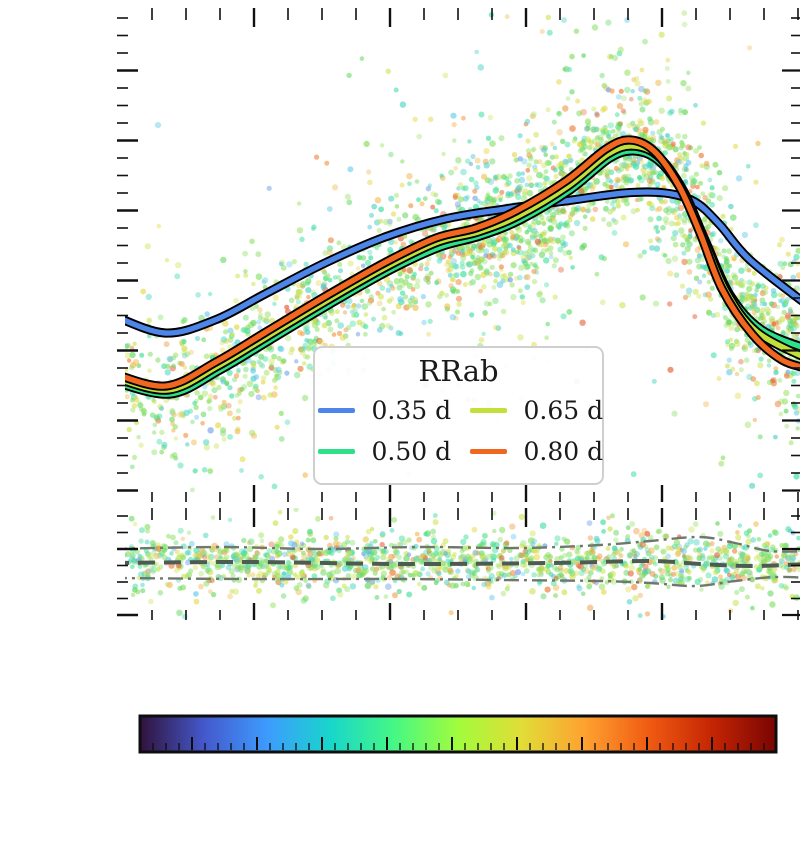  What do you see at coordinates (488, 410) in the screenshot?
I see `legend-line-0.65d` at bounding box center [488, 410].